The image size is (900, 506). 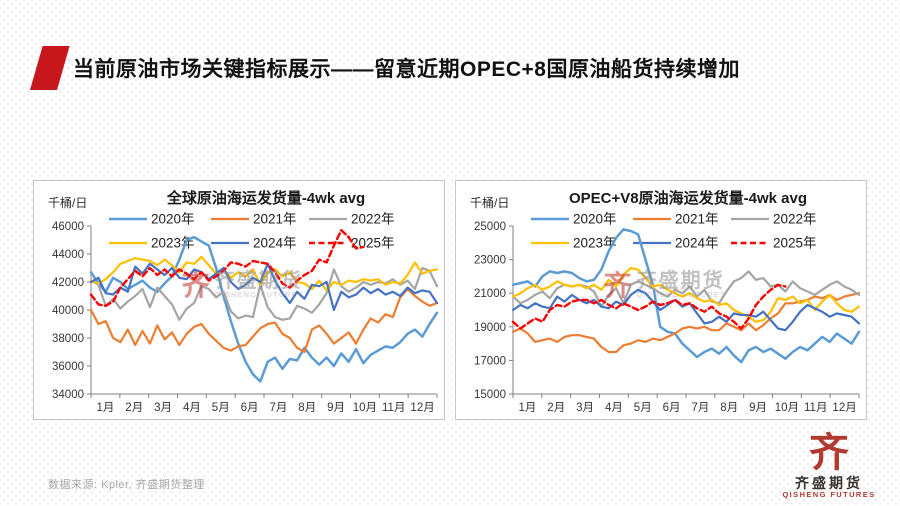 I want to click on chart-title: 全球原油海运发货量-4wk avg, so click(x=265, y=198).